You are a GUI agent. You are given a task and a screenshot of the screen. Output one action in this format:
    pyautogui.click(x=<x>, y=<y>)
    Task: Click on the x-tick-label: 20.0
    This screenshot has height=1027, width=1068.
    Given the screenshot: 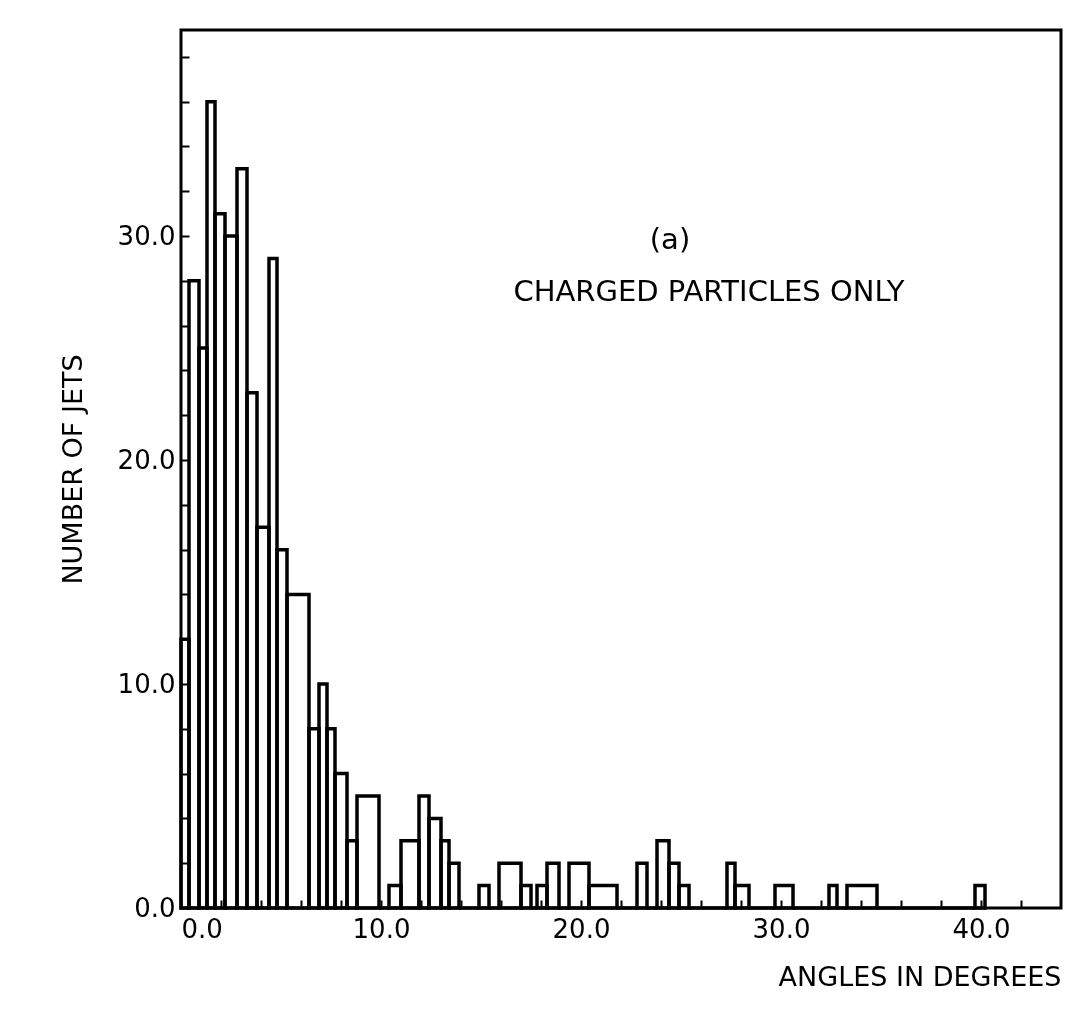 What is the action you would take?
    pyautogui.click(x=581, y=928)
    